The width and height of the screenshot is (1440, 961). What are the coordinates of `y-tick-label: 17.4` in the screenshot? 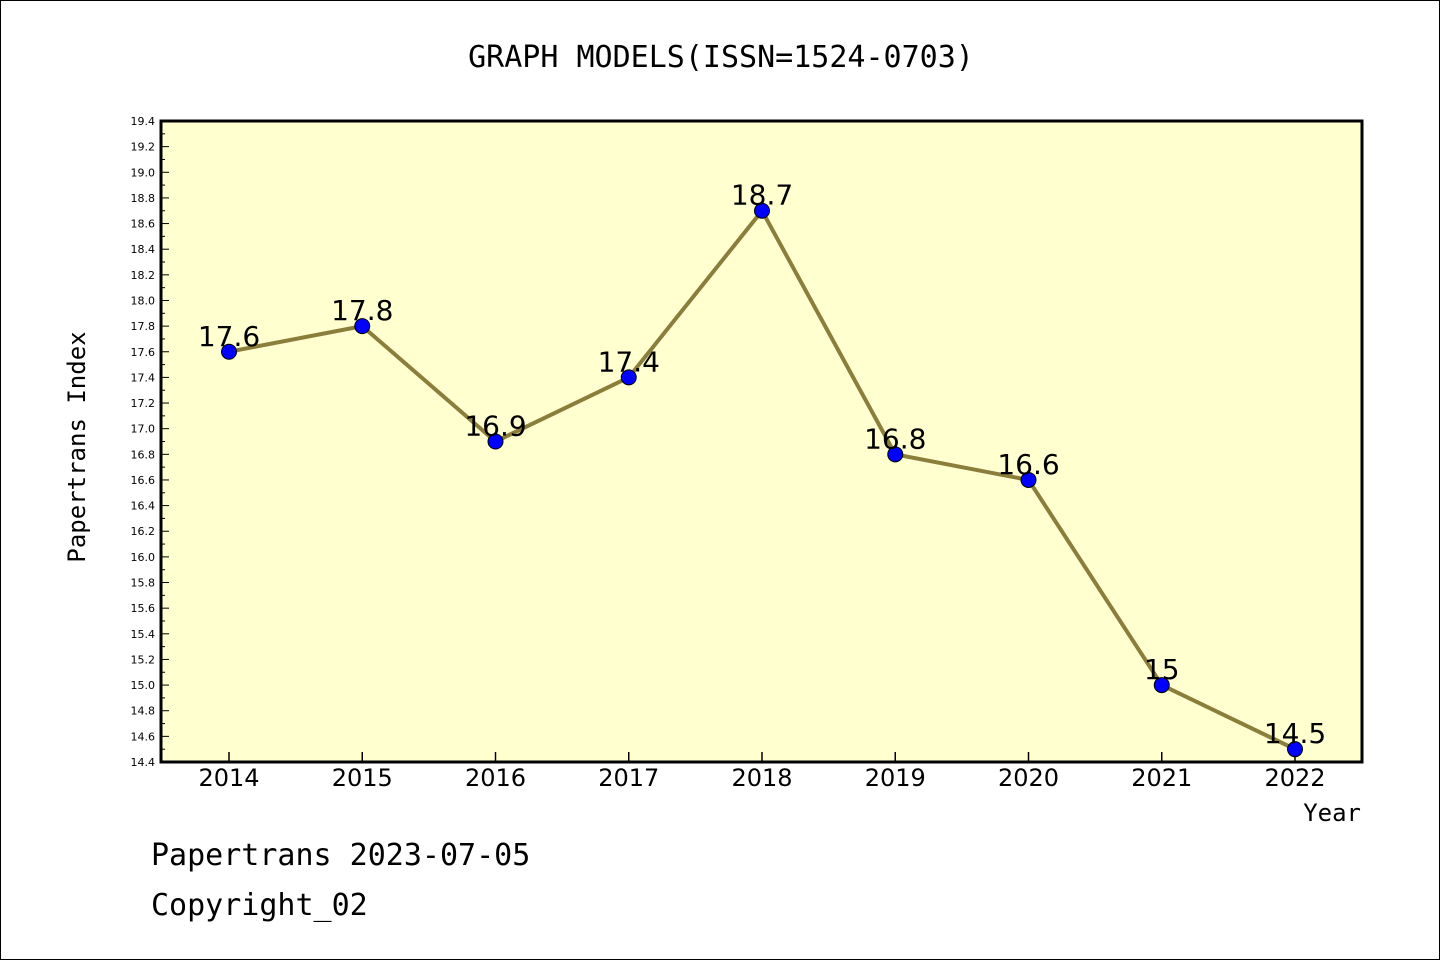 It's located at (143, 377).